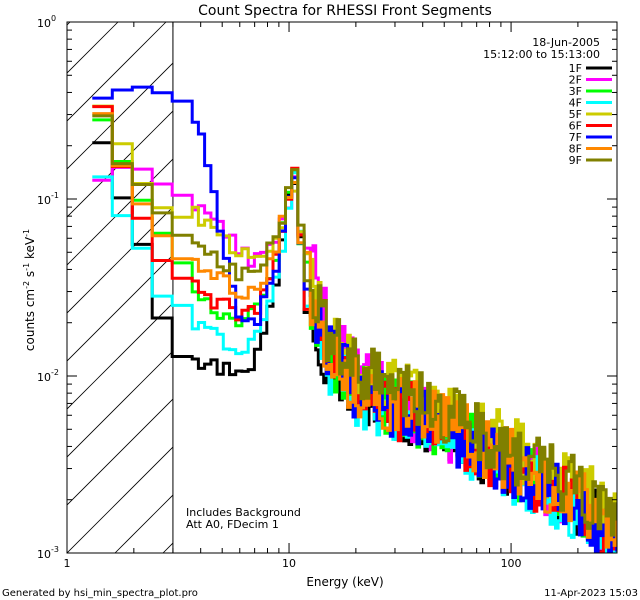 This screenshot has height=600, width=640. I want to click on y-axis-label-exp2: -1, so click(26, 267).